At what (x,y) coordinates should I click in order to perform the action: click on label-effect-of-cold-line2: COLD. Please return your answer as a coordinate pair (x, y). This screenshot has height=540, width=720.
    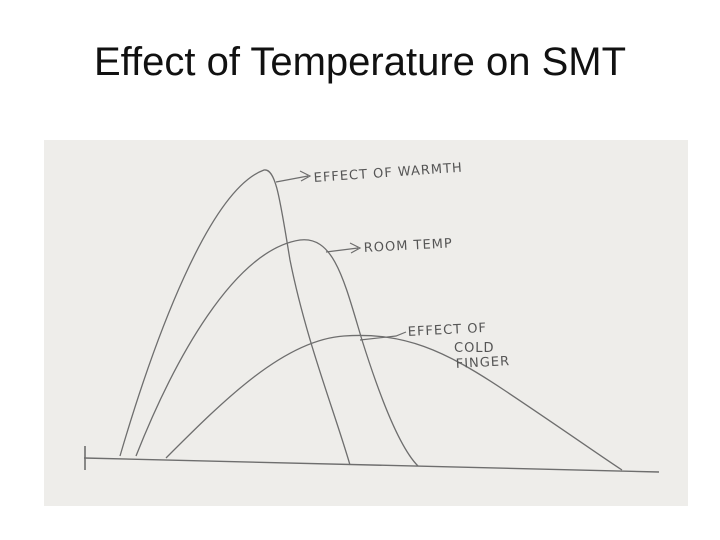
    Looking at the image, I should click on (474, 348).